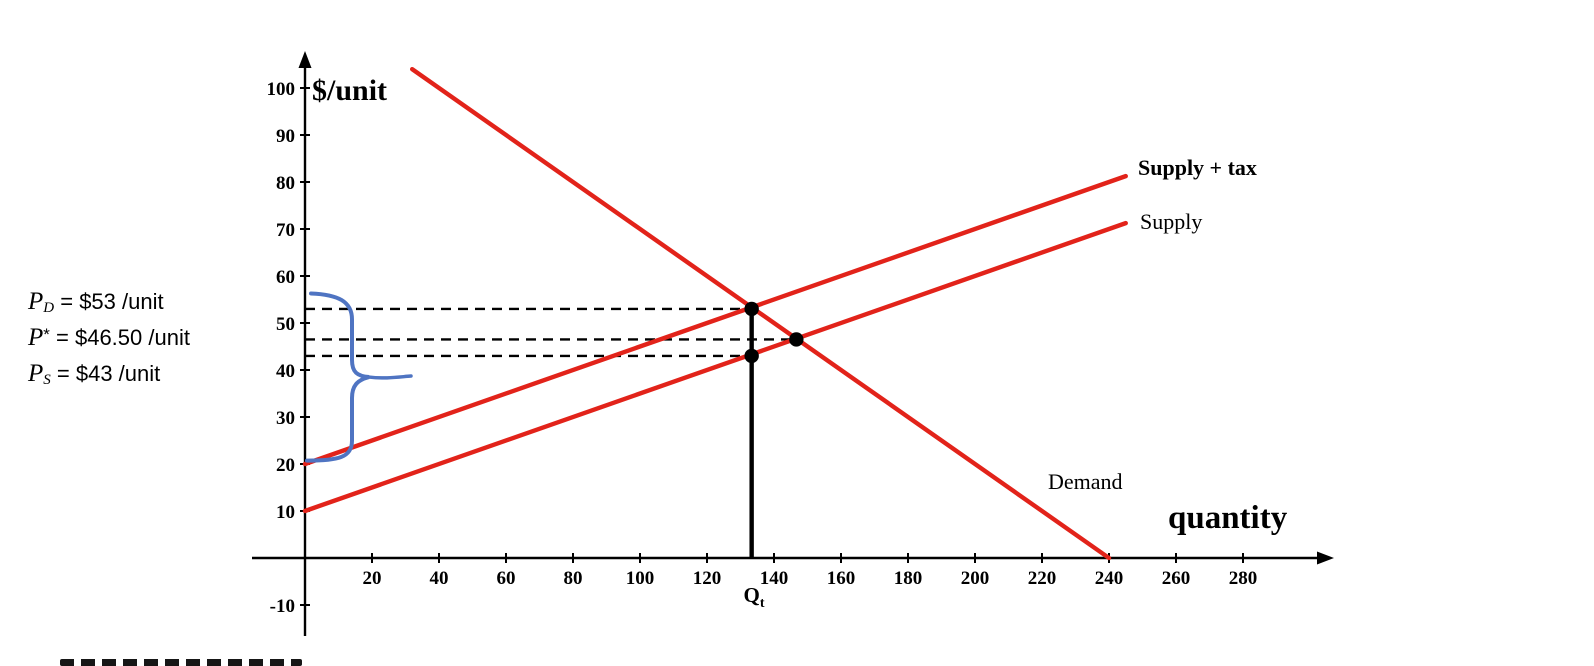 The width and height of the screenshot is (1594, 666). I want to click on y-axis-title: $/unit, so click(350, 90).